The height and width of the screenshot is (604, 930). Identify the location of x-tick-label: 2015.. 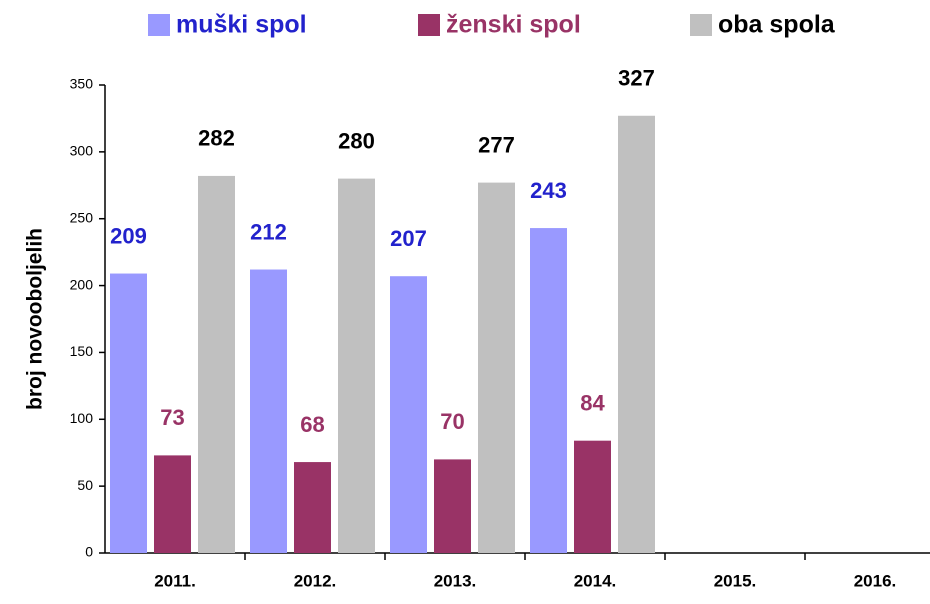
(735, 580).